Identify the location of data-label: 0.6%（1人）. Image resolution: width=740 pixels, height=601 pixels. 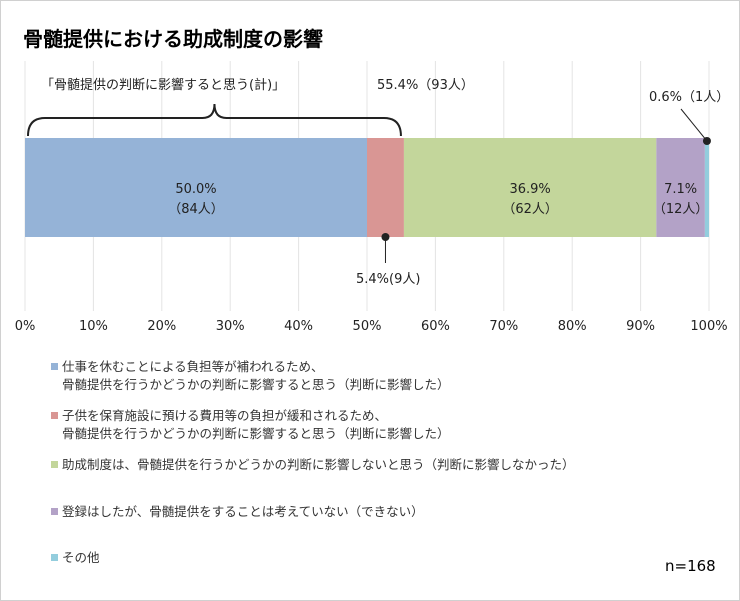
(689, 97).